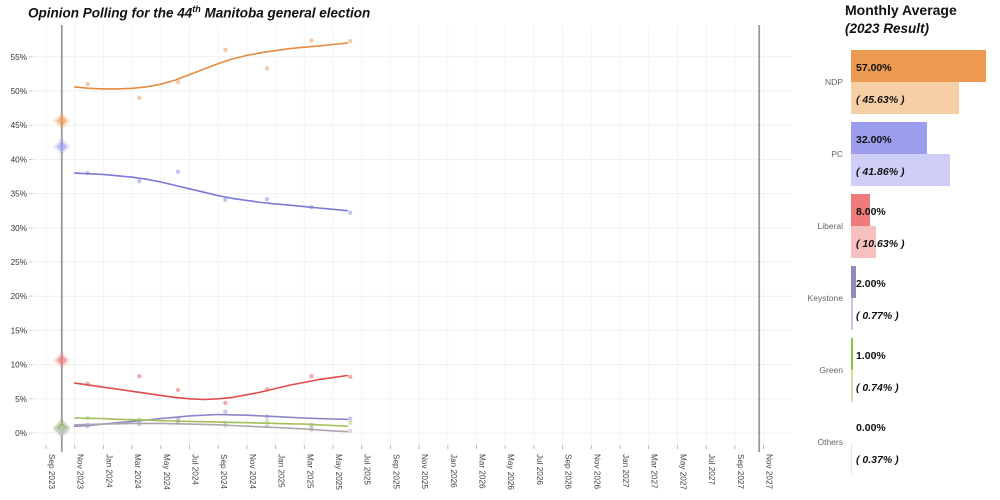 The height and width of the screenshot is (500, 1000). What do you see at coordinates (482, 471) in the screenshot?
I see `x-axis-tick-label: Mar 2026` at bounding box center [482, 471].